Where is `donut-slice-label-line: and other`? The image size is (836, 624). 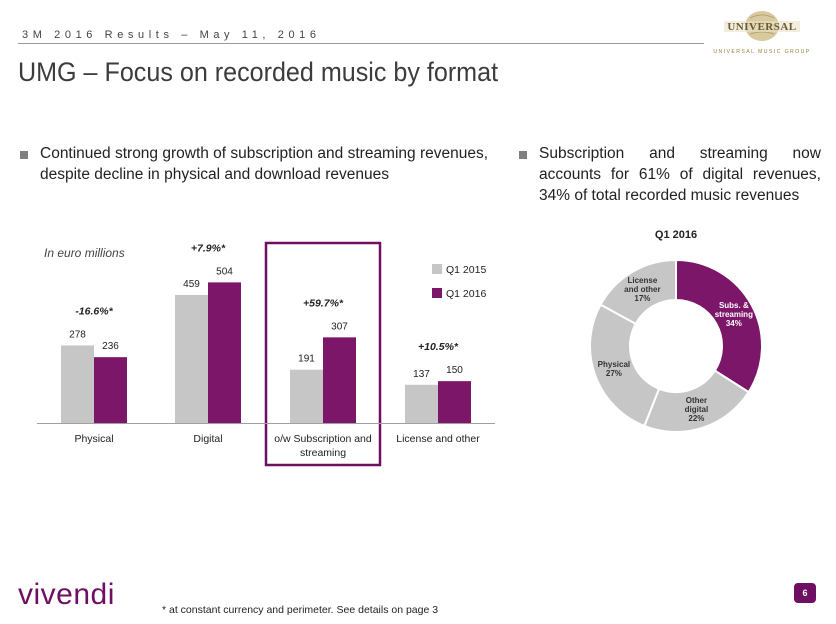
donut-slice-label-line: and other is located at coordinates (642, 289).